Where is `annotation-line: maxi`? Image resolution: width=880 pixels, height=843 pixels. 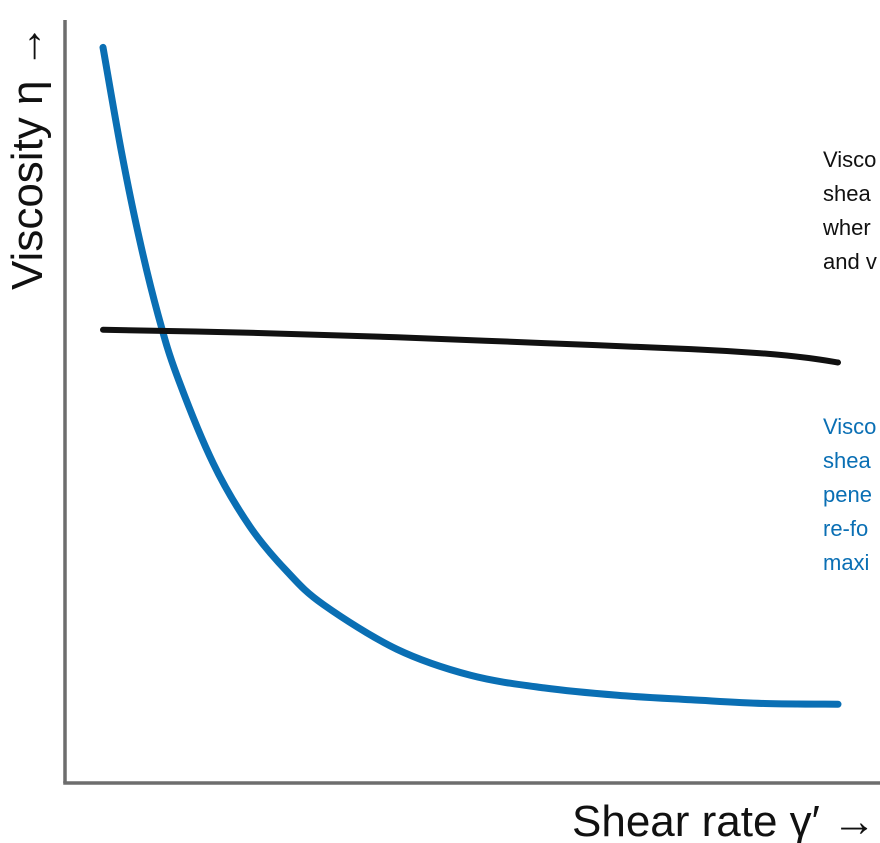 annotation-line: maxi is located at coordinates (846, 562).